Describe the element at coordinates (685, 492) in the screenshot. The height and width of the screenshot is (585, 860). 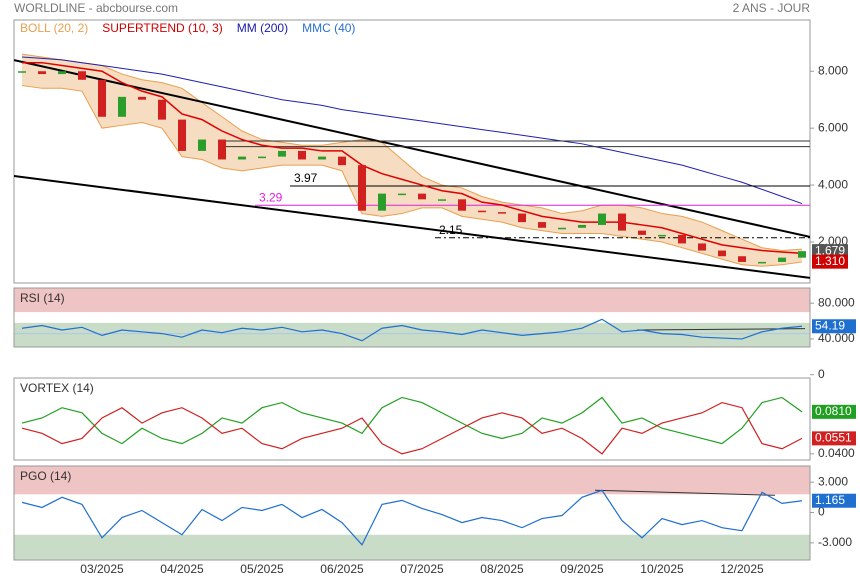
I see `trendline` at that location.